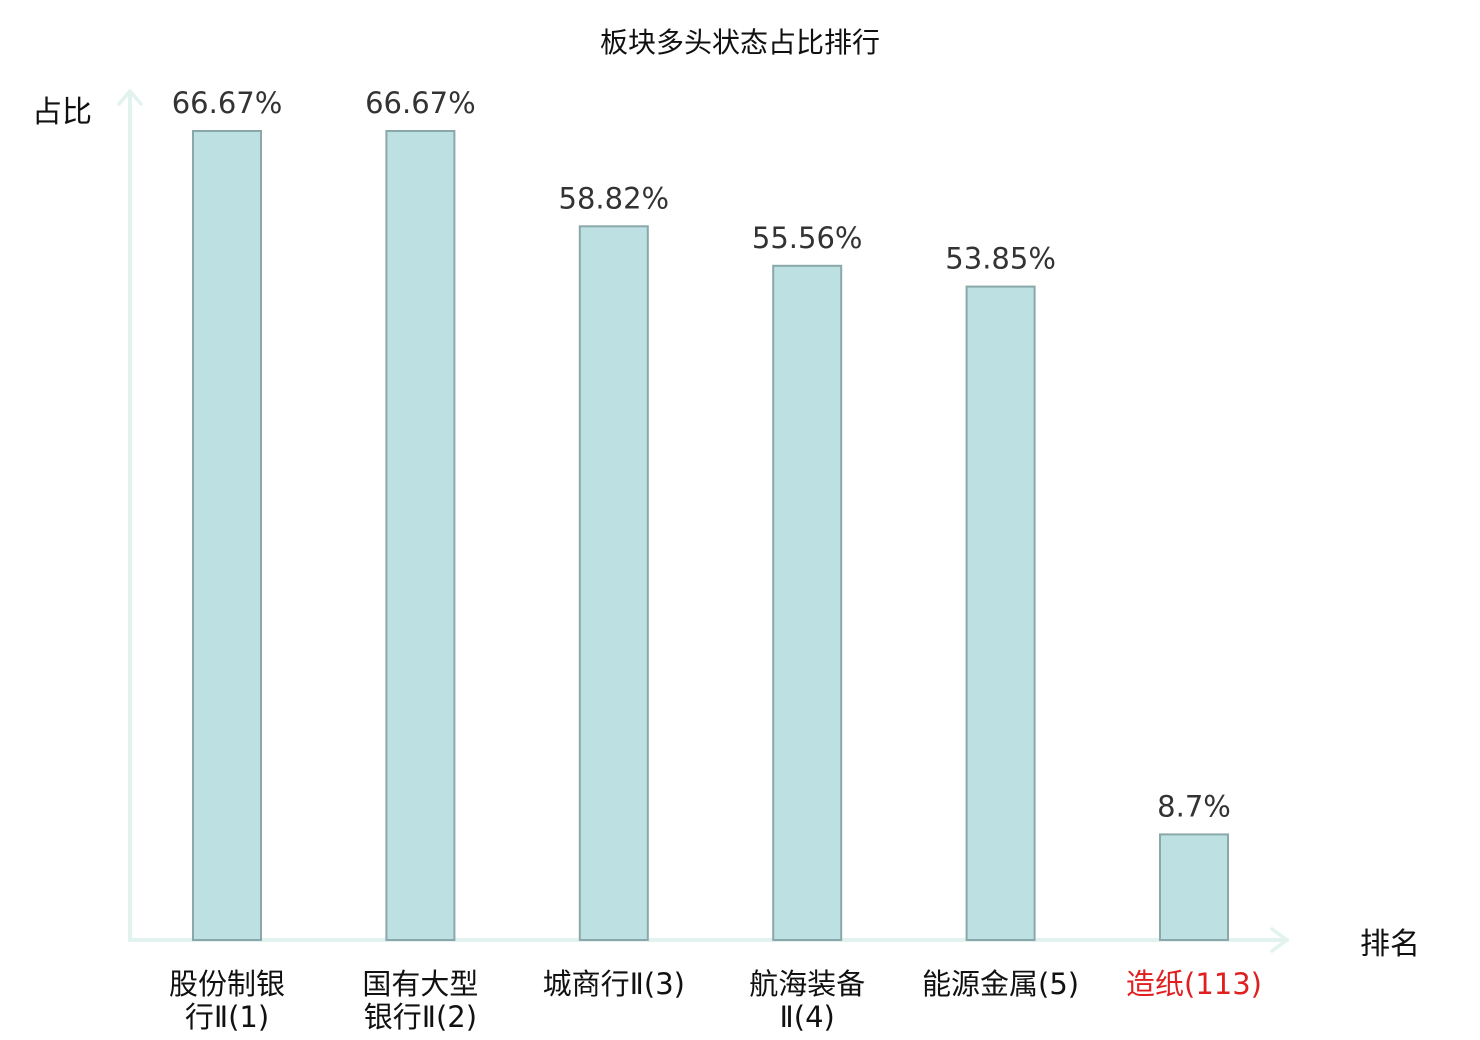 This screenshot has height=1040, width=1480. What do you see at coordinates (130, 97) in the screenshot?
I see `y-axis-arrow` at bounding box center [130, 97].